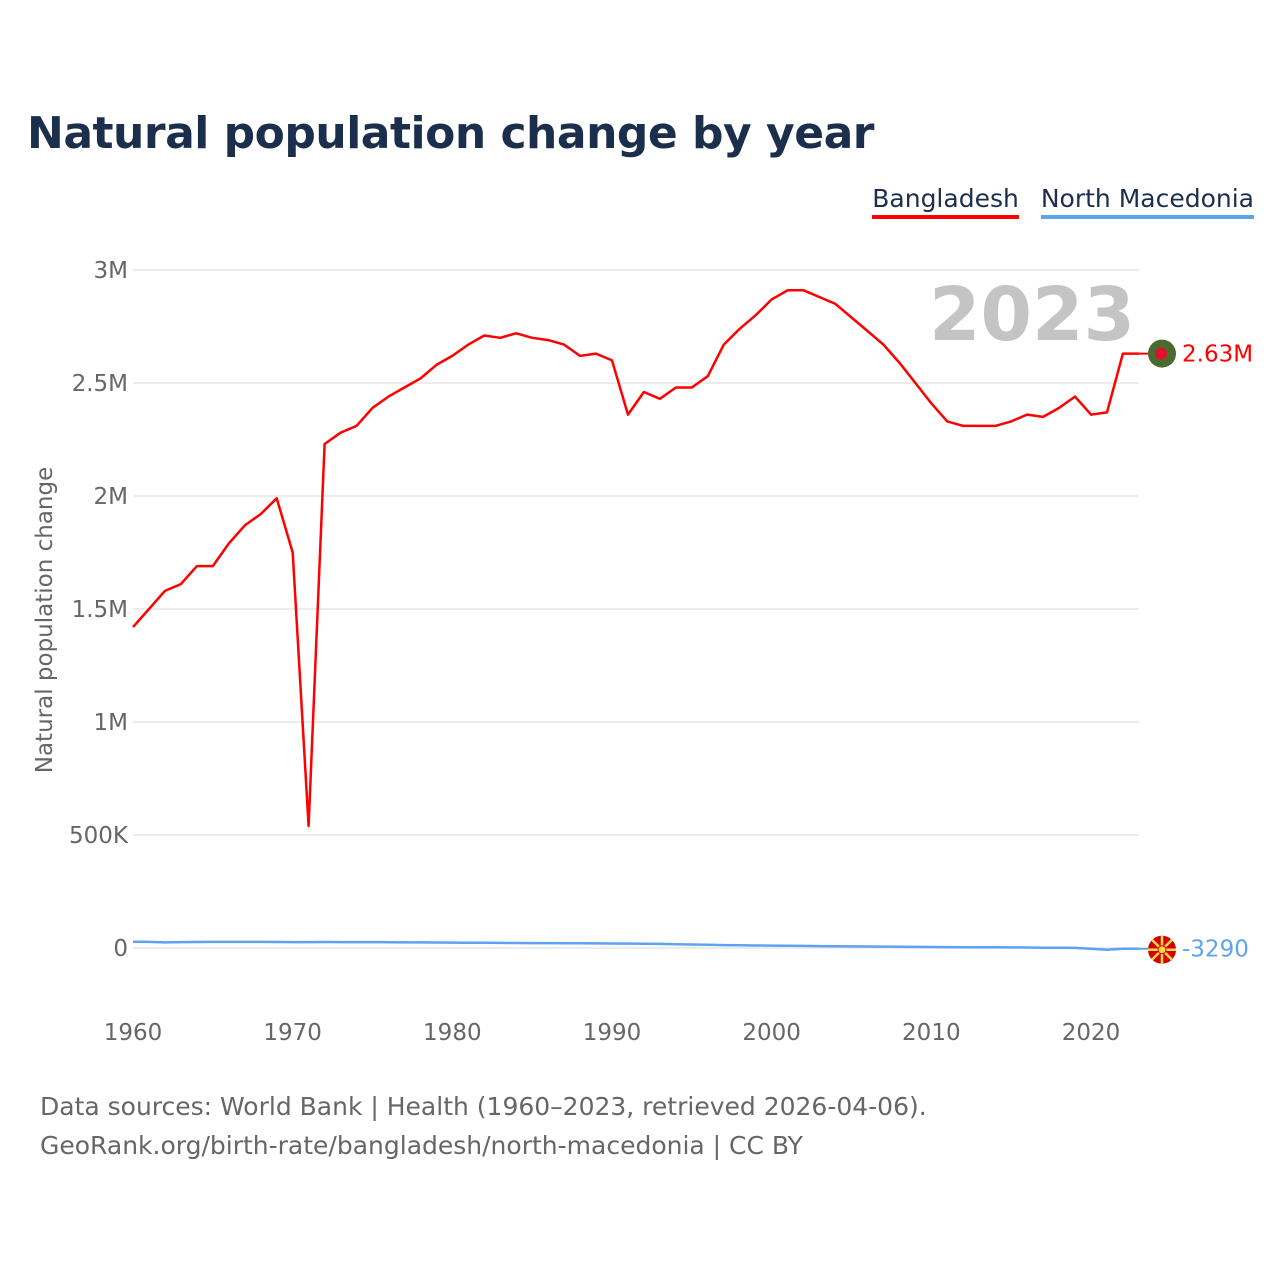 The height and width of the screenshot is (1280, 1280). I want to click on flag-dot, so click(1161, 353).